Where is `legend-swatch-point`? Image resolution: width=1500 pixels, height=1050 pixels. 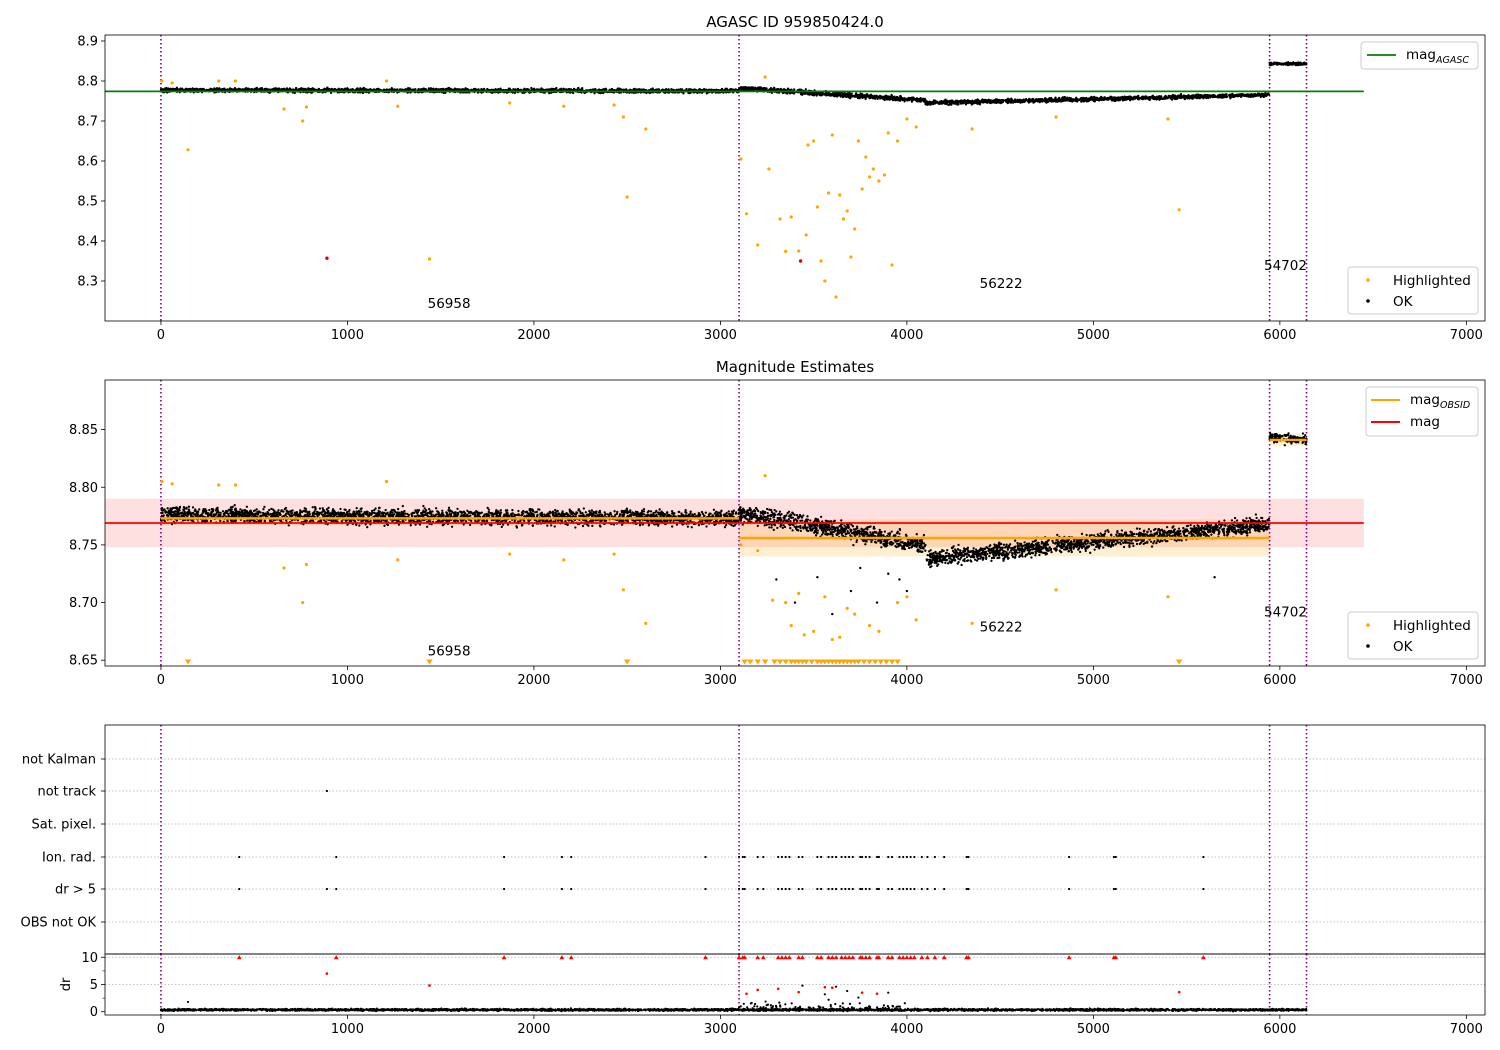 legend-swatch-point is located at coordinates (1368, 301).